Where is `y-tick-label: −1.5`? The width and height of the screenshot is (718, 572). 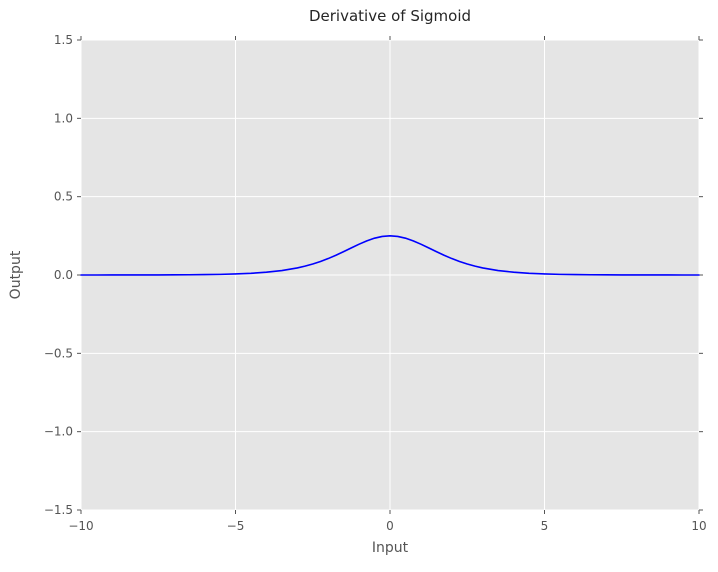
y-tick-label: −1.5 is located at coordinates (58, 510).